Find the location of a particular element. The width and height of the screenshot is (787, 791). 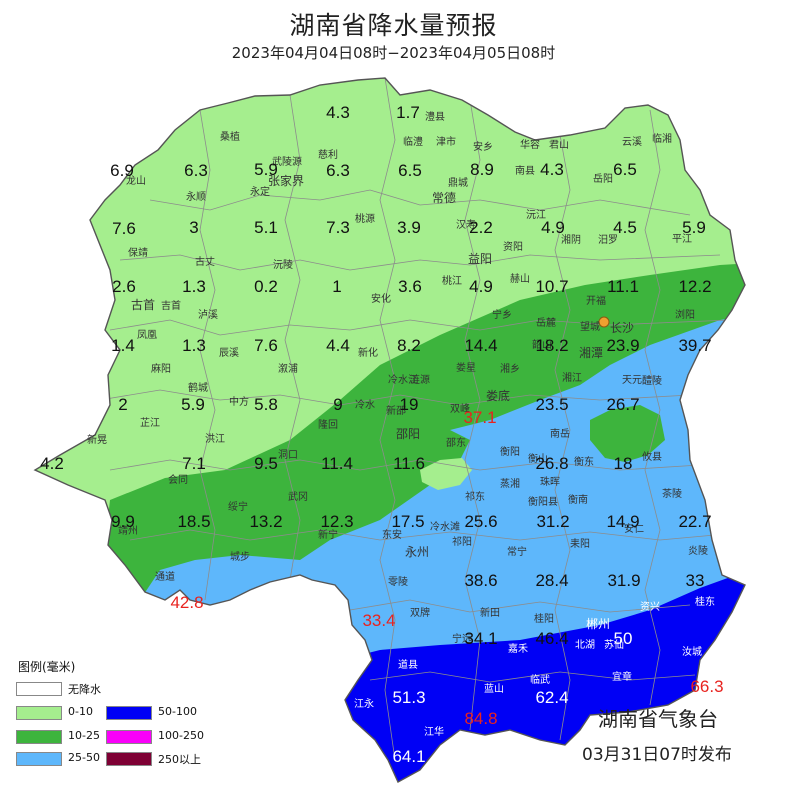

issuer-name: 湖南省气象台 is located at coordinates (658, 719).